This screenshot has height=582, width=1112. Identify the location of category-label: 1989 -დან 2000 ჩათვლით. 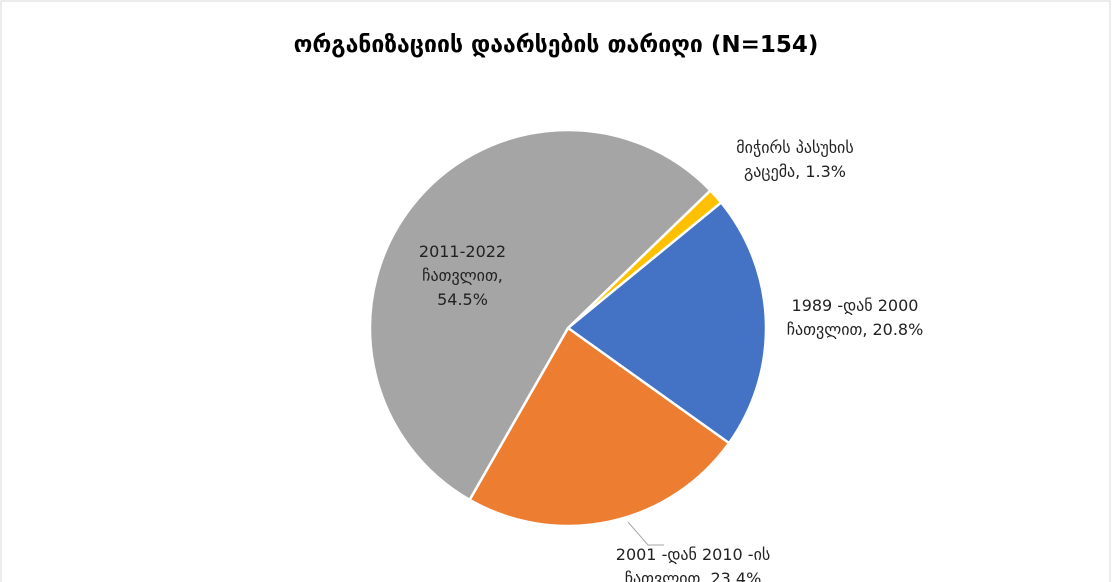
(852, 317).